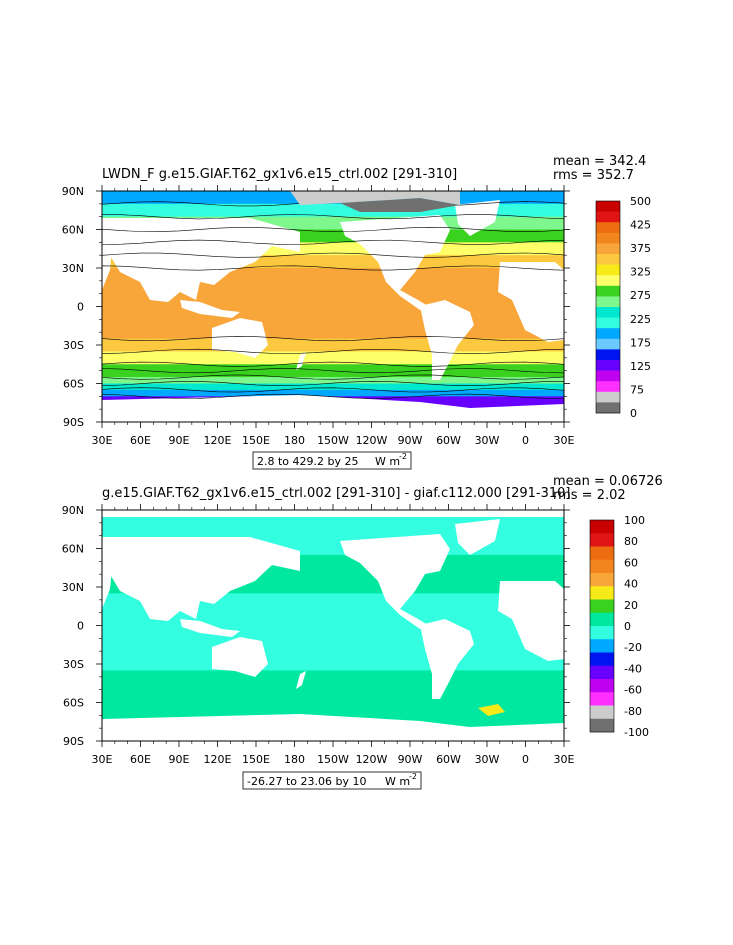 Image resolution: width=733 pixels, height=945 pixels. I want to click on colorbar-label: 275, so click(640, 295).